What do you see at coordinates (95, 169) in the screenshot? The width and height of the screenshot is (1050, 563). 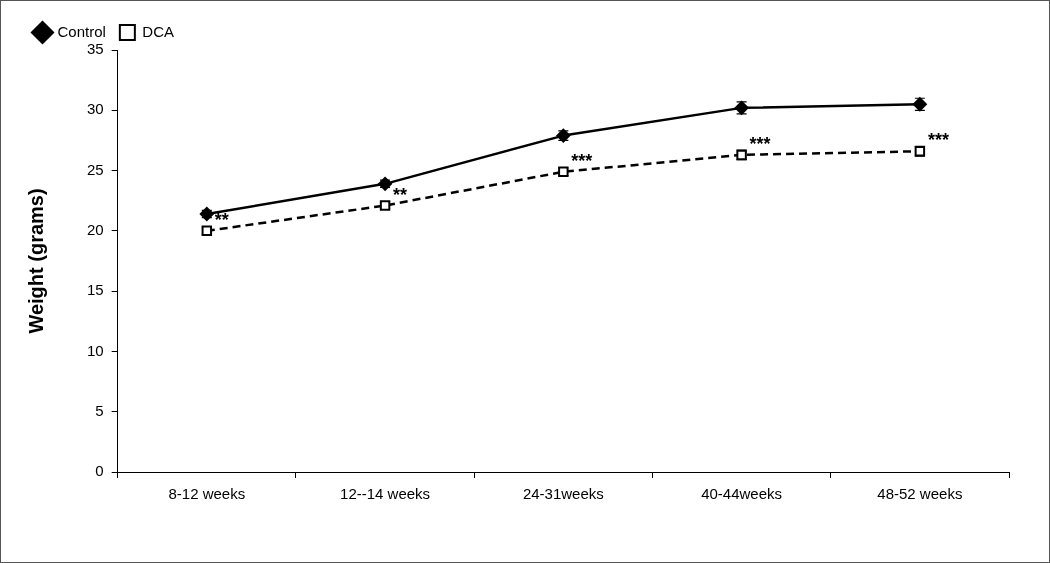 I see `y-tick-label: 25` at bounding box center [95, 169].